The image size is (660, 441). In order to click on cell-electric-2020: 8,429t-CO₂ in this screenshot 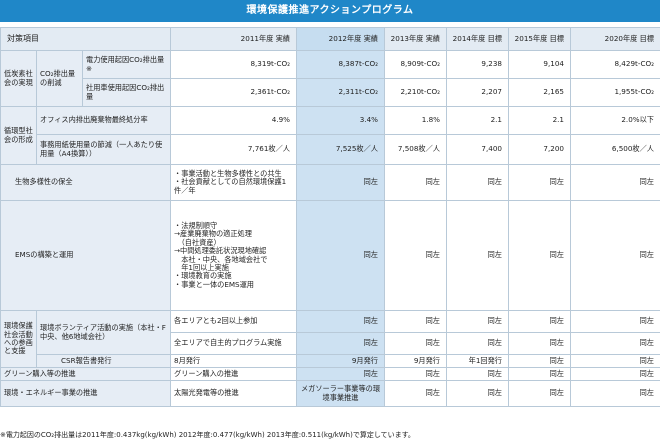, I will do `click(615, 64)`.